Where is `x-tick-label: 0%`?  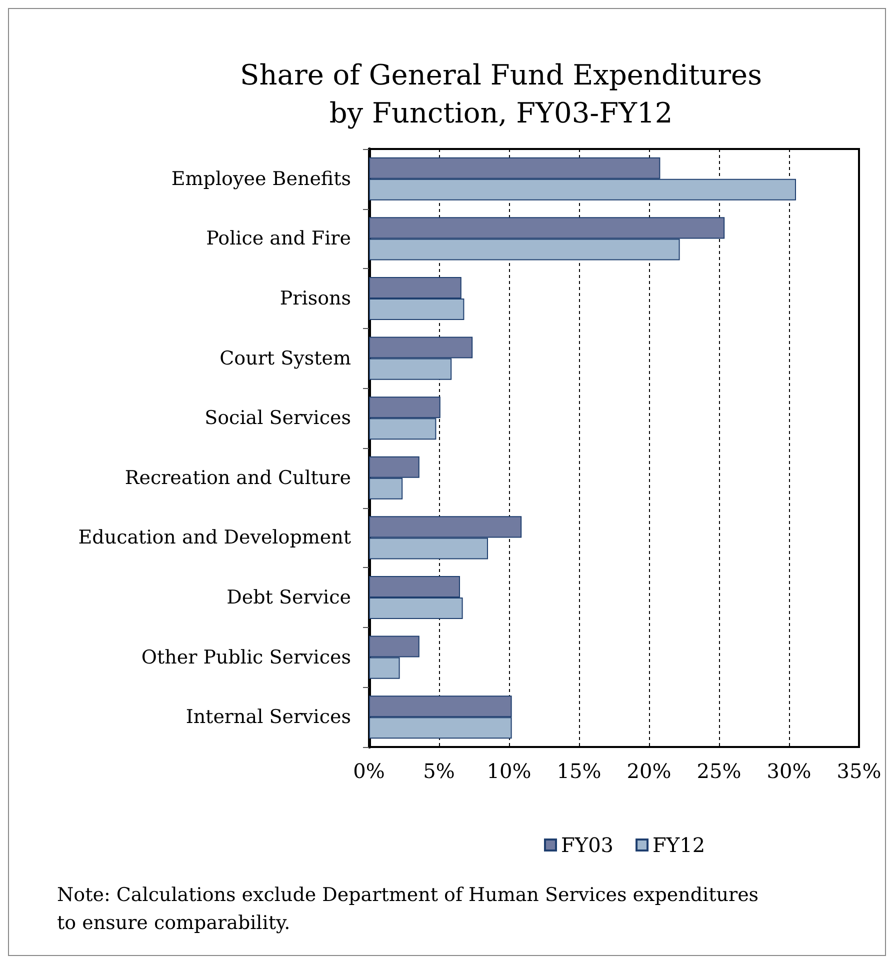 x-tick-label: 0% is located at coordinates (369, 771).